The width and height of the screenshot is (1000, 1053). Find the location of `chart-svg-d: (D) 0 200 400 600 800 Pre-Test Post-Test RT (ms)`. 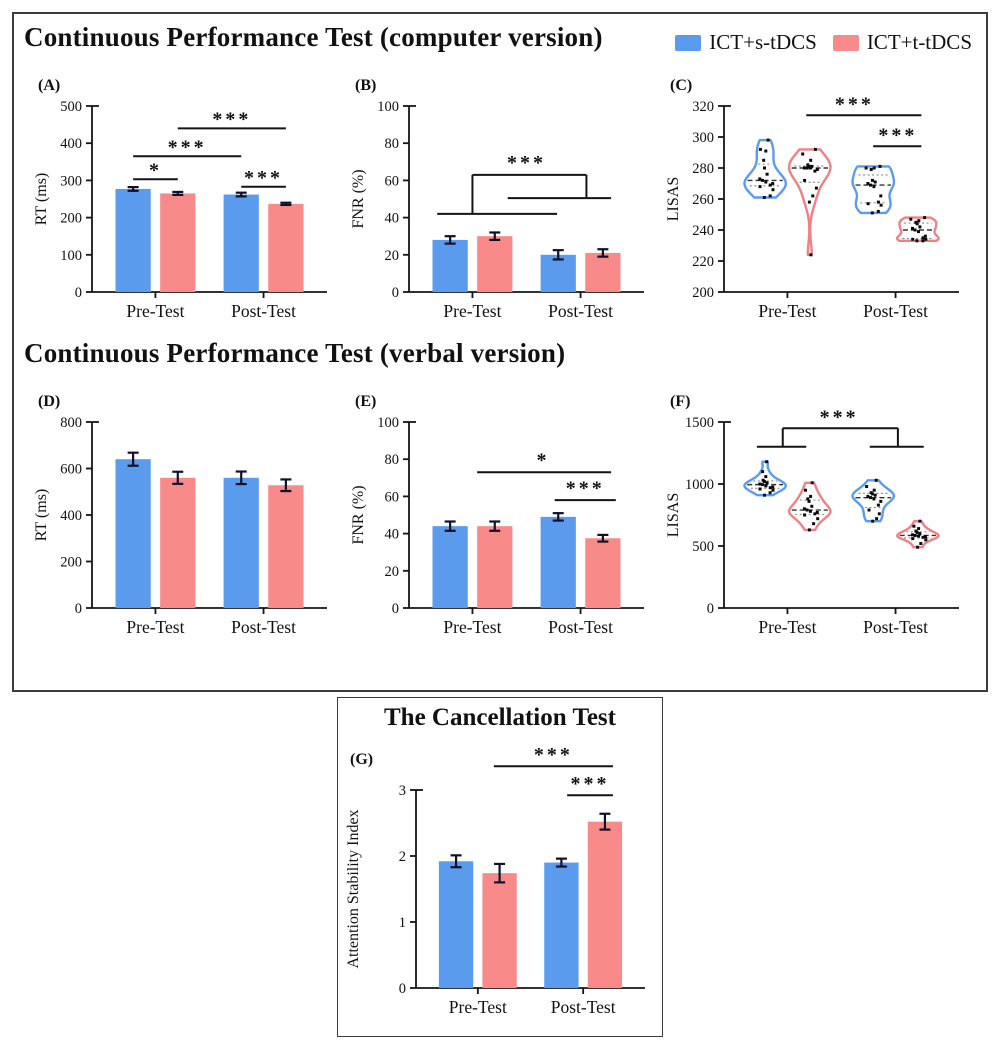

chart-svg-d: (D) 0 200 400 600 800 Pre-Test Post-Test RT (ms) is located at coordinates (180, 515).